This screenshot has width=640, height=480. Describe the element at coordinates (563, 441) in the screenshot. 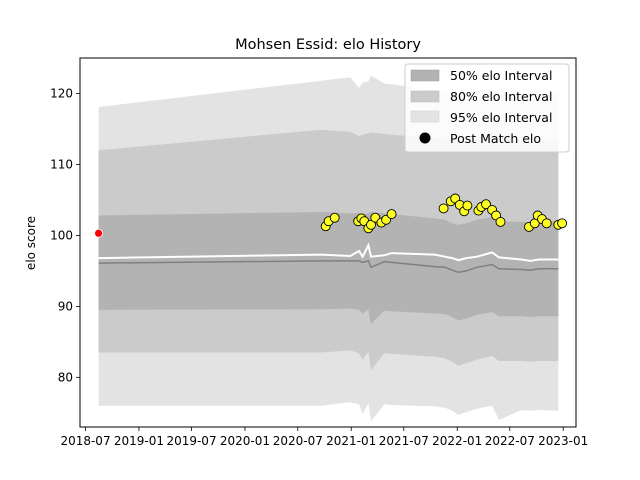

I see `x-tick-label-9: 2023-01` at that location.